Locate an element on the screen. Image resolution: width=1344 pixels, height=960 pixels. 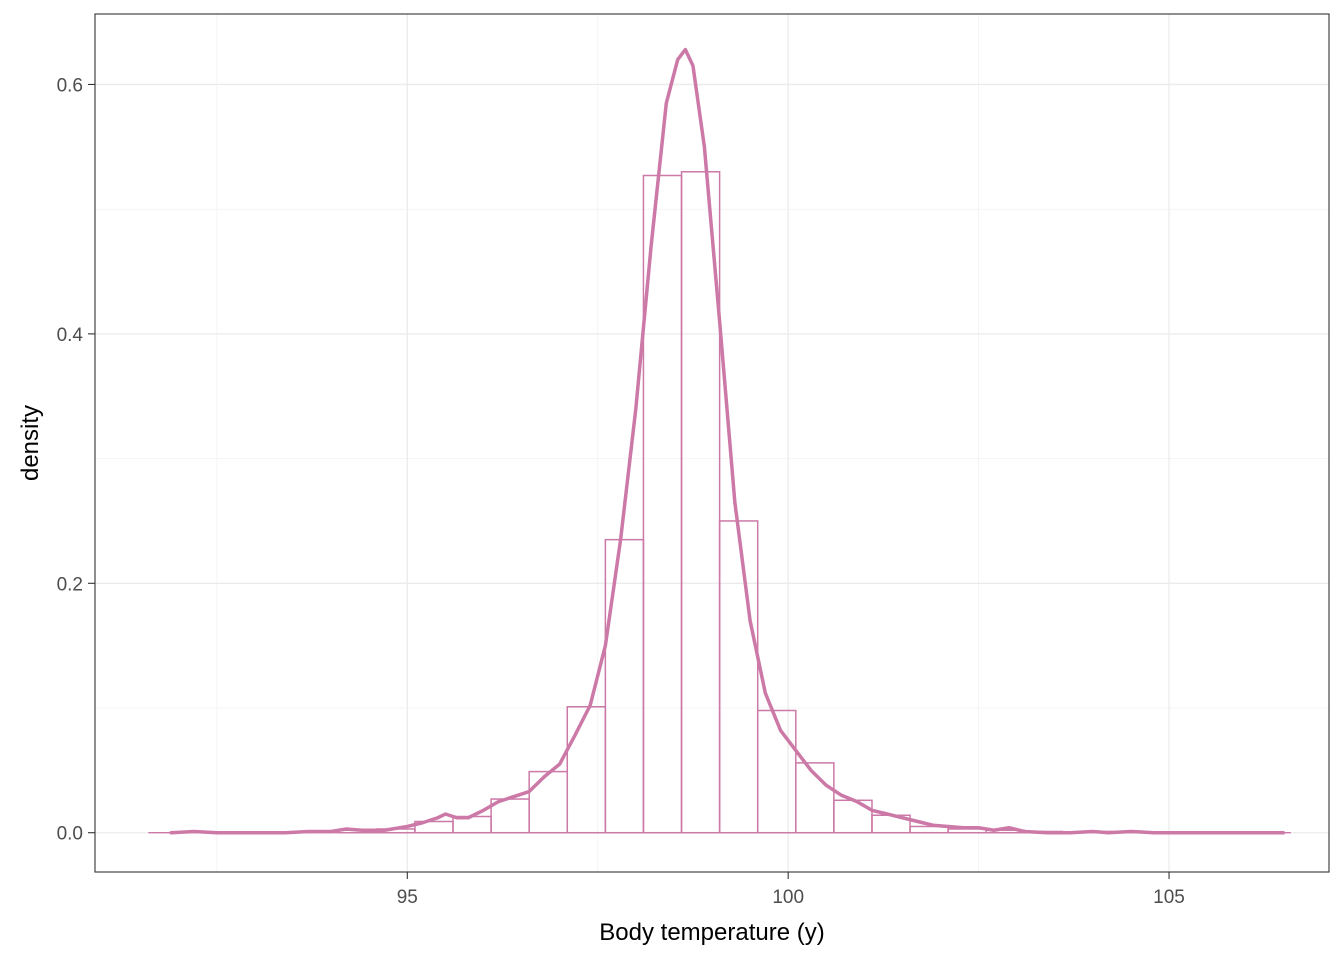
x-axis: 95 100 105 is located at coordinates (791, 890).